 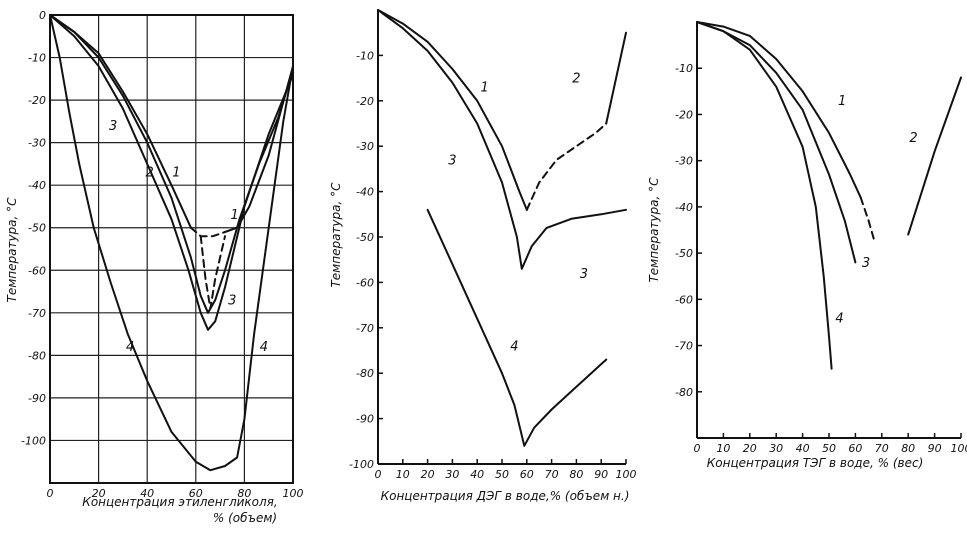 I want to click on x-axis-label: Концентрация ТЭГ в воде, % (вес), so click(x=815, y=463).